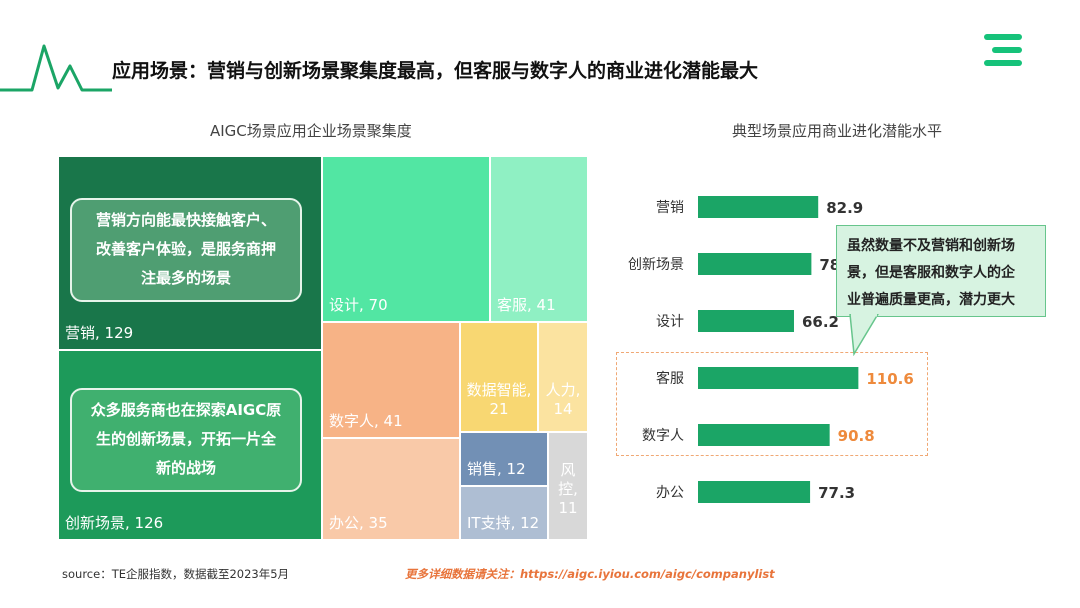 The width and height of the screenshot is (1080, 608). I want to click on bar-category-label: 客服, so click(670, 378).